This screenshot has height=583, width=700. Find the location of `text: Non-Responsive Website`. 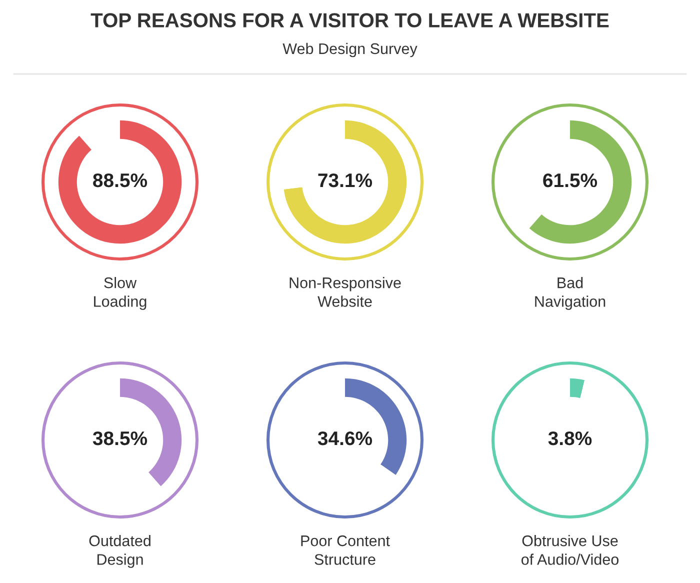

text: Non-Responsive Website is located at coordinates (345, 292).